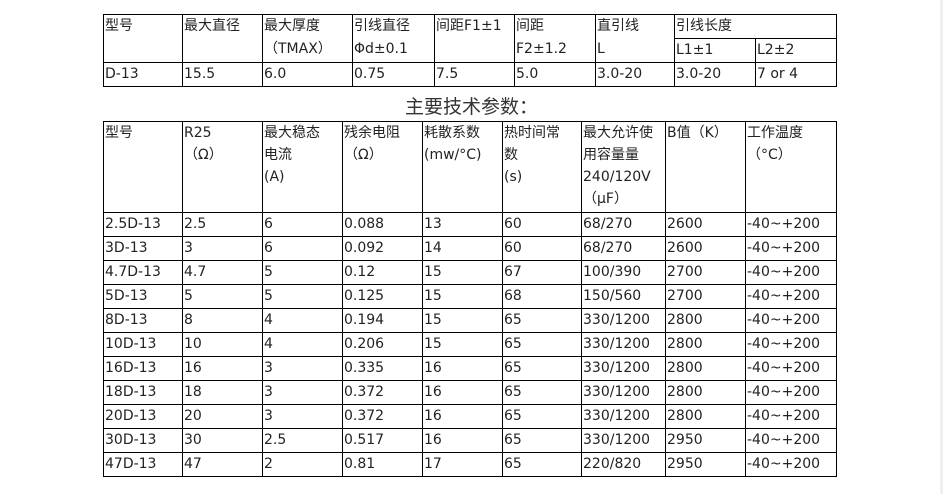  What do you see at coordinates (601, 49) in the screenshot?
I see `header-line: L` at bounding box center [601, 49].